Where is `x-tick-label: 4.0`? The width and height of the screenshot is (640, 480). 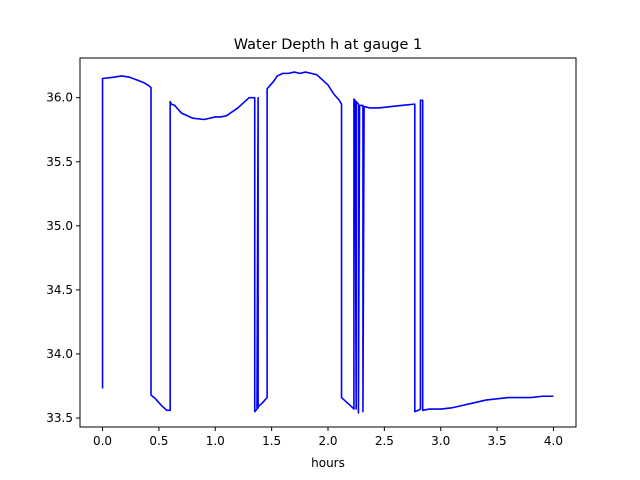 x-tick-label: 4.0 is located at coordinates (553, 441).